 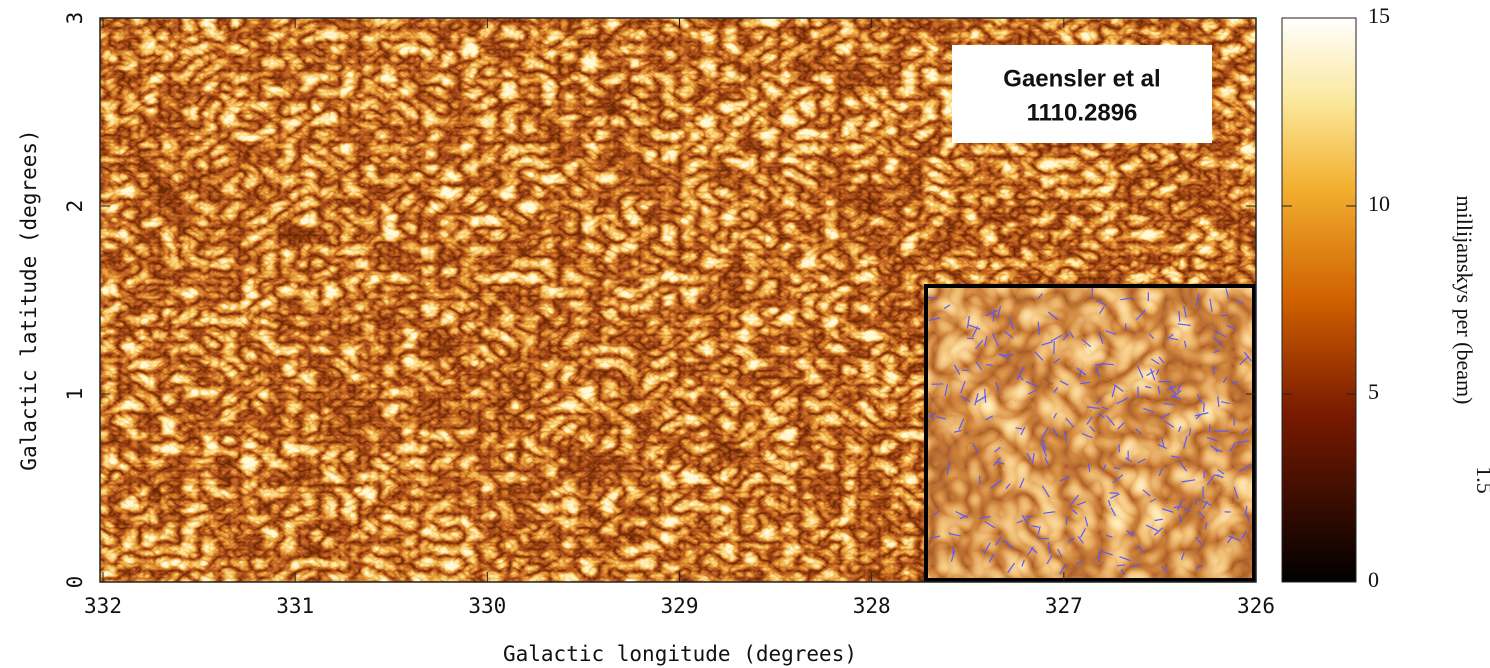 I want to click on x-tick-label: 330, so click(x=487, y=606).